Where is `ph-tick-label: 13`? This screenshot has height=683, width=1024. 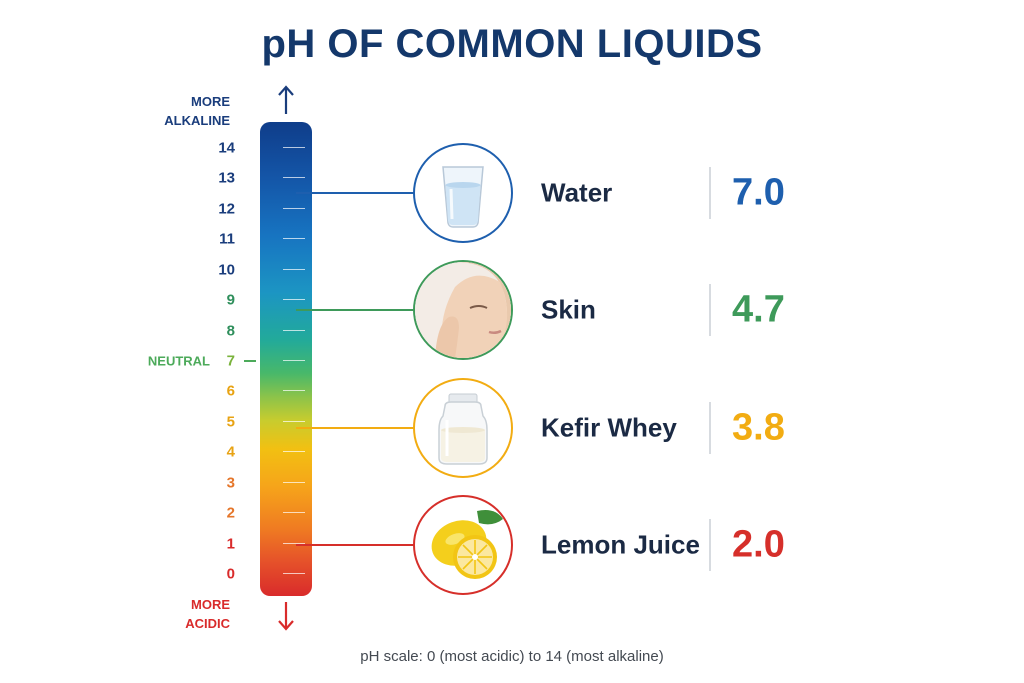 ph-tick-label: 13 is located at coordinates (226, 178).